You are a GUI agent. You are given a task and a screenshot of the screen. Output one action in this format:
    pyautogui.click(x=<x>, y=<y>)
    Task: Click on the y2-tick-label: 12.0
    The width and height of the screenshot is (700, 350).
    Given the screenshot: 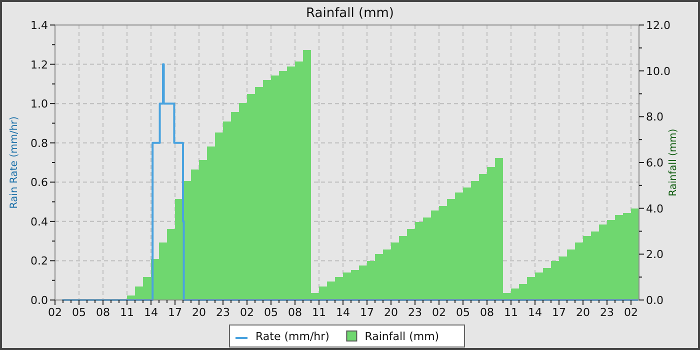 What is the action you would take?
    pyautogui.click(x=658, y=25)
    